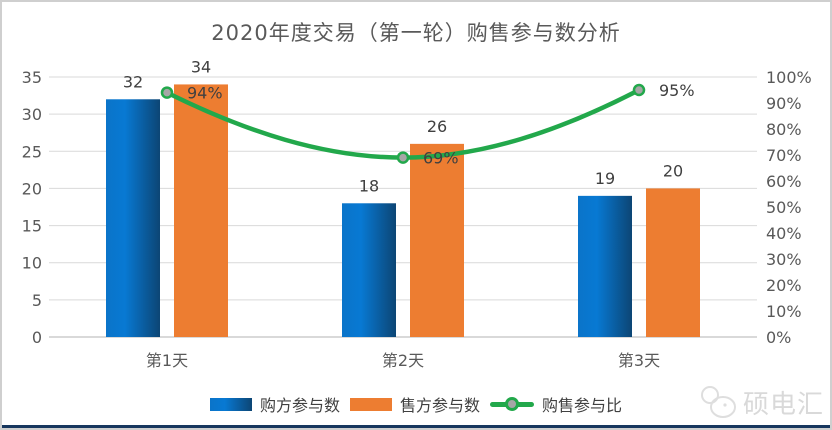 The width and height of the screenshot is (832, 430). I want to click on ratio-line, so click(403, 123).